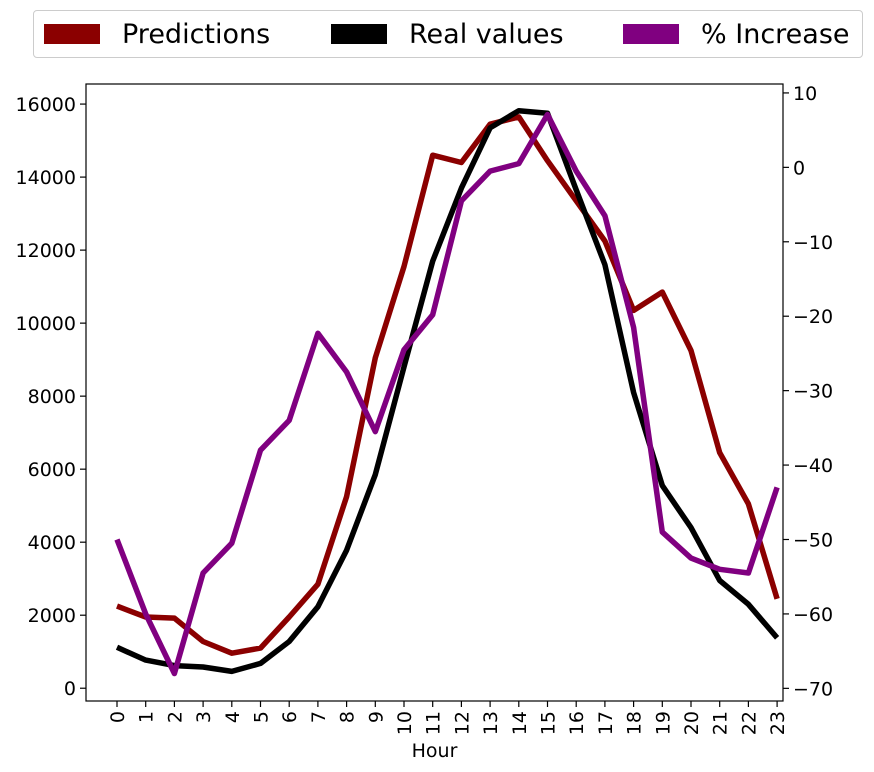  I want to click on legend-swatch-percent-increase, so click(651, 34).